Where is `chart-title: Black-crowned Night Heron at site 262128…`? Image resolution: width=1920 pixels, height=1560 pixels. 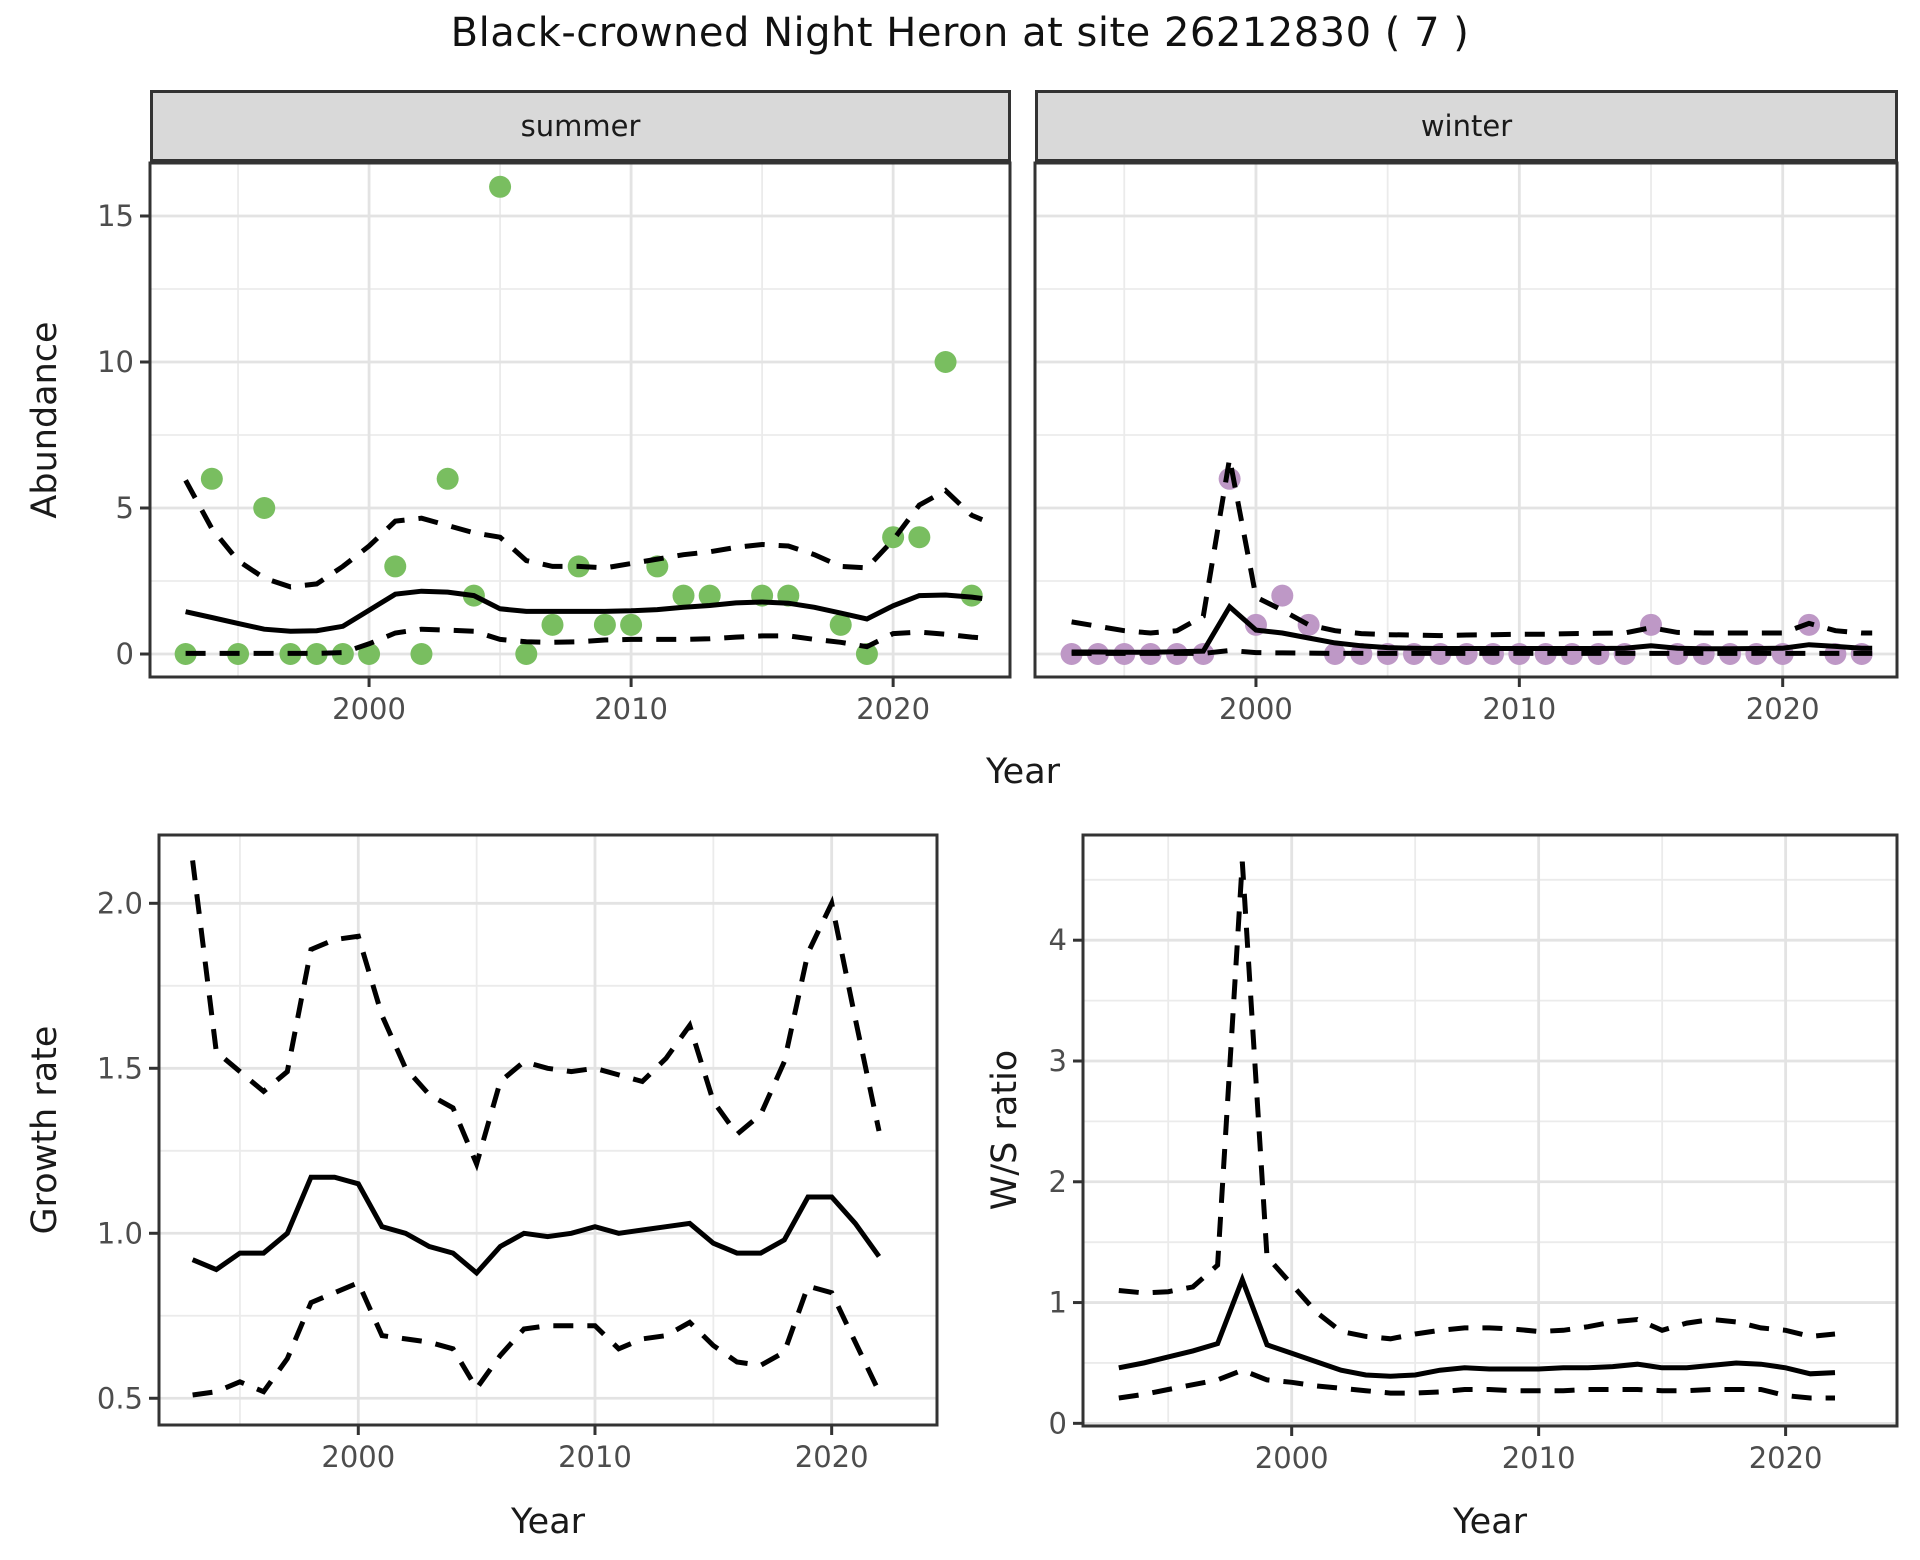
chart-title: Black-crowned Night Heron at site 262128… is located at coordinates (960, 33).